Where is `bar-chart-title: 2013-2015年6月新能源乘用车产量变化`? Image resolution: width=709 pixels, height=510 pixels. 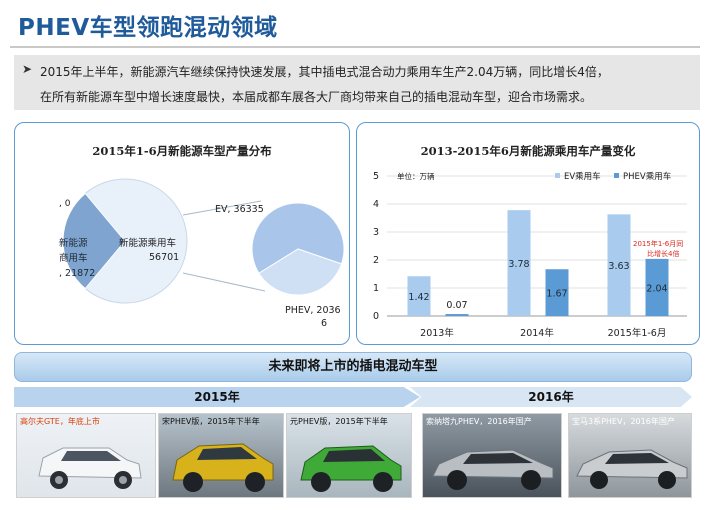 bar-chart-title: 2013-2015年6月新能源乘用车产量变化 is located at coordinates (528, 151).